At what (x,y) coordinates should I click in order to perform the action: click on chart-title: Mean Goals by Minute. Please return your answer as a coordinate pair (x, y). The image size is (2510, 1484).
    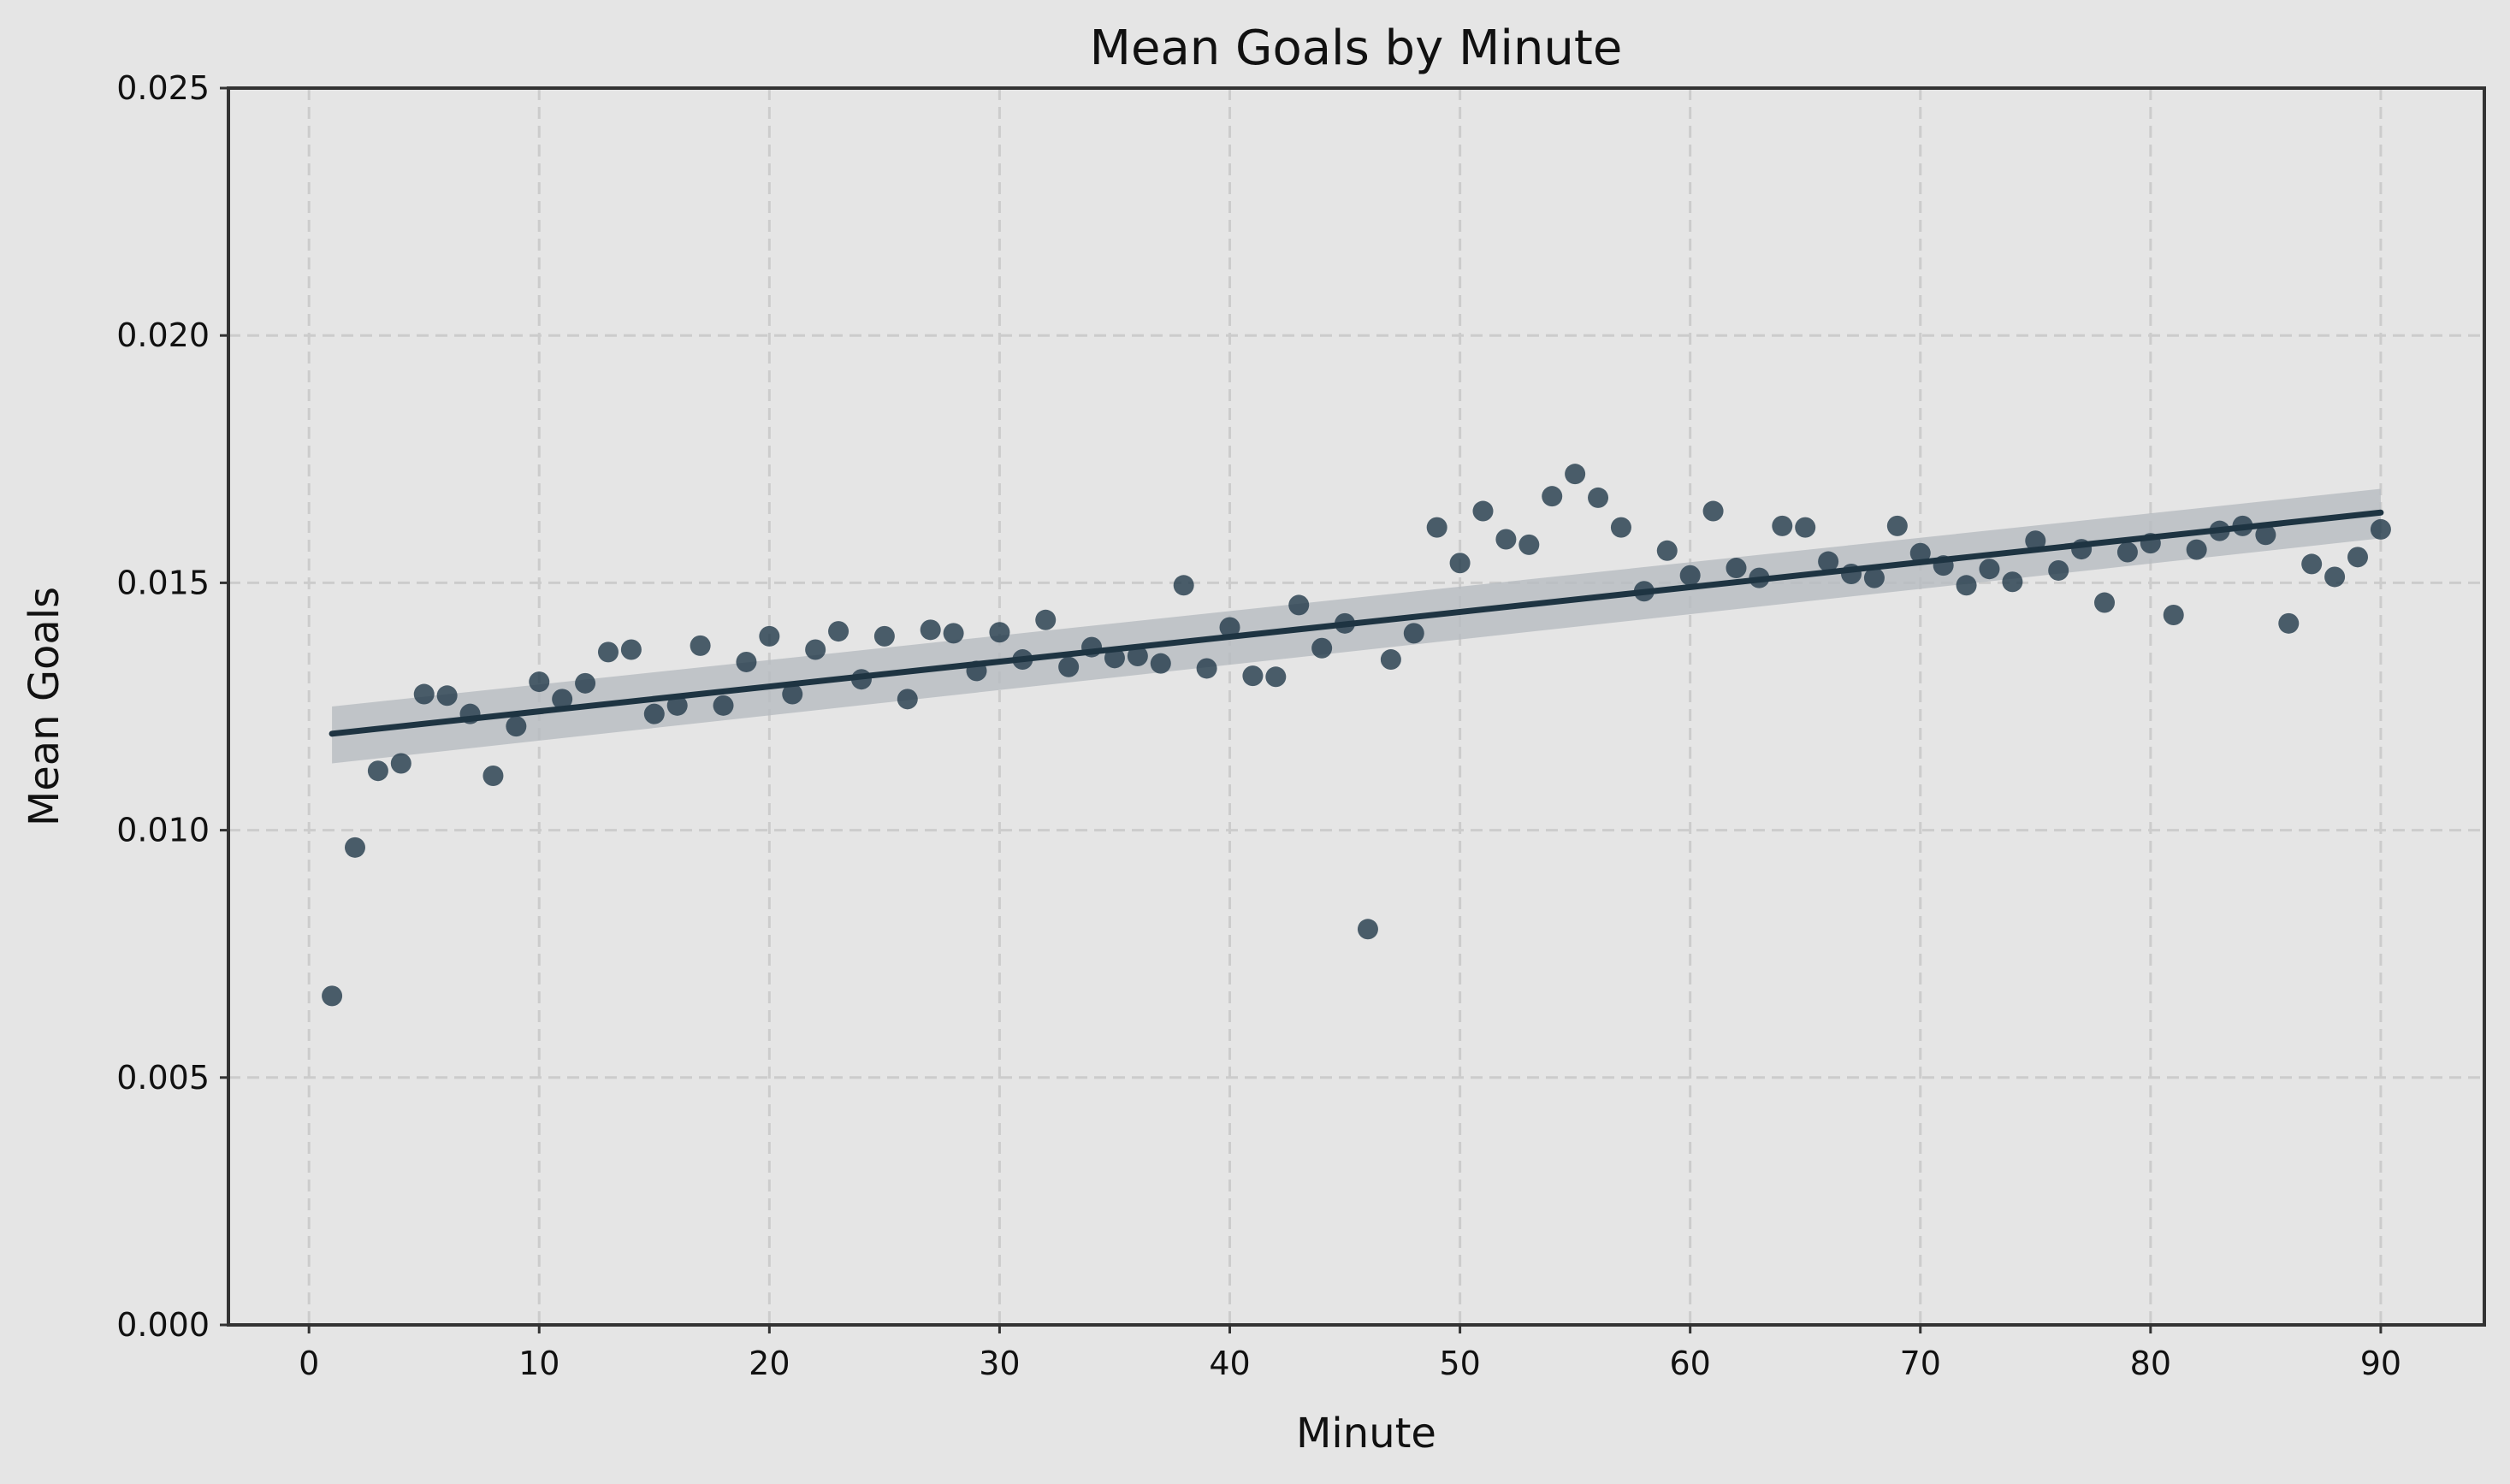
    Looking at the image, I should click on (1356, 48).